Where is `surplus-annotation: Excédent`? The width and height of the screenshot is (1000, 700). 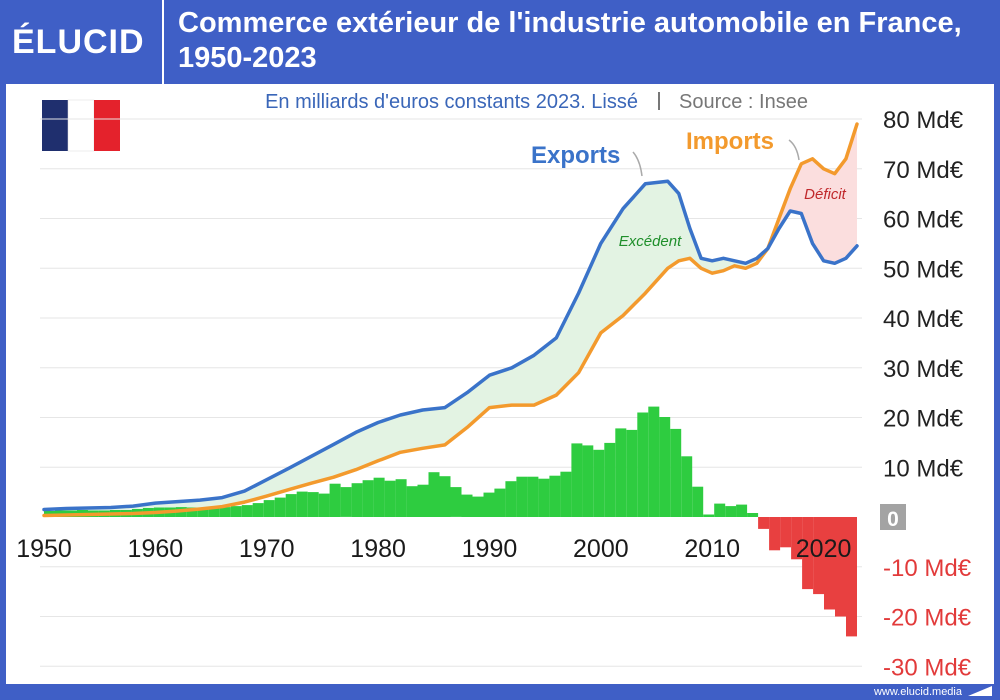 surplus-annotation: Excédent is located at coordinates (650, 241).